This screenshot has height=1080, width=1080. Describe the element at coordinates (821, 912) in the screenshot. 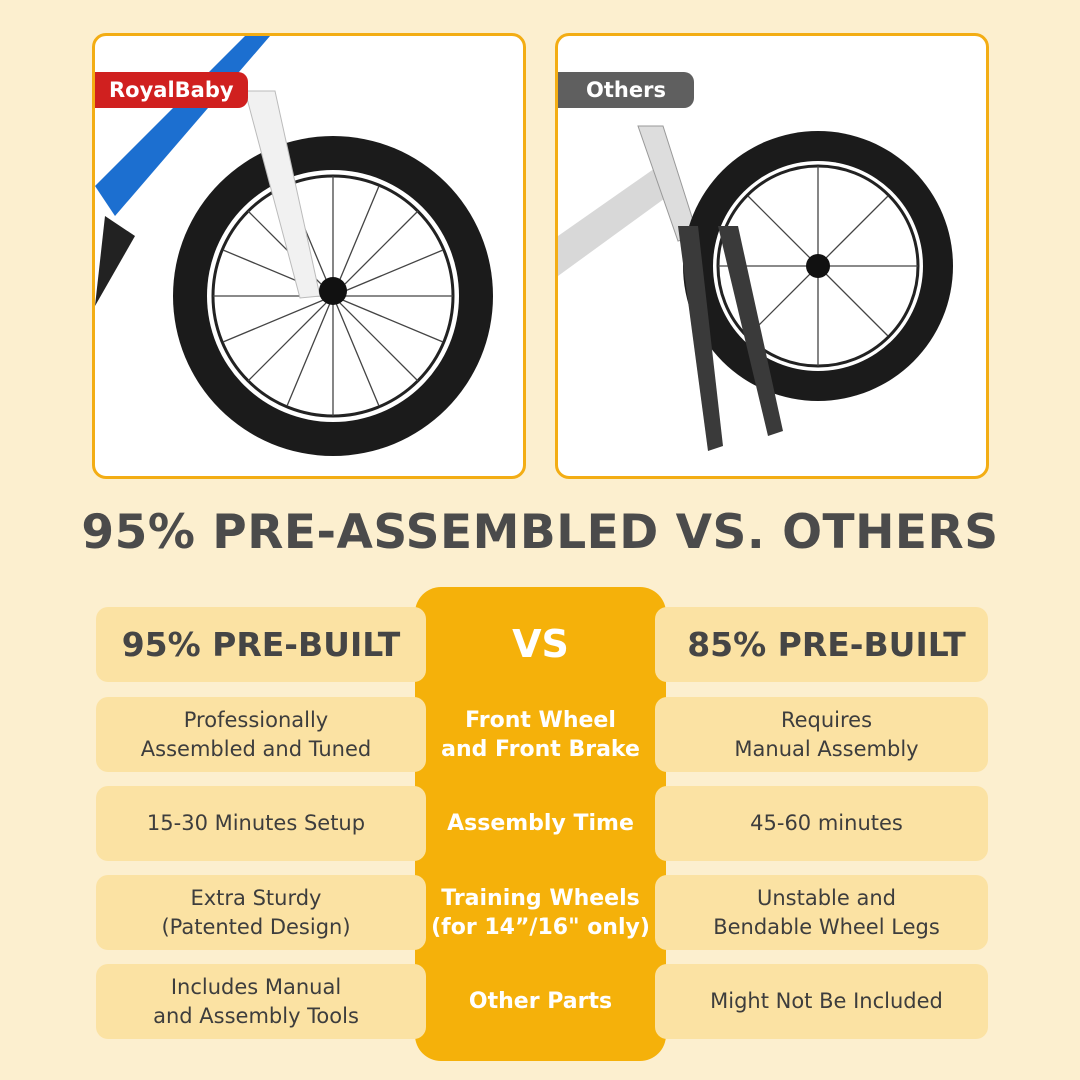

I see `right-cell: Unstable and Bendable Wheel Legs` at that location.